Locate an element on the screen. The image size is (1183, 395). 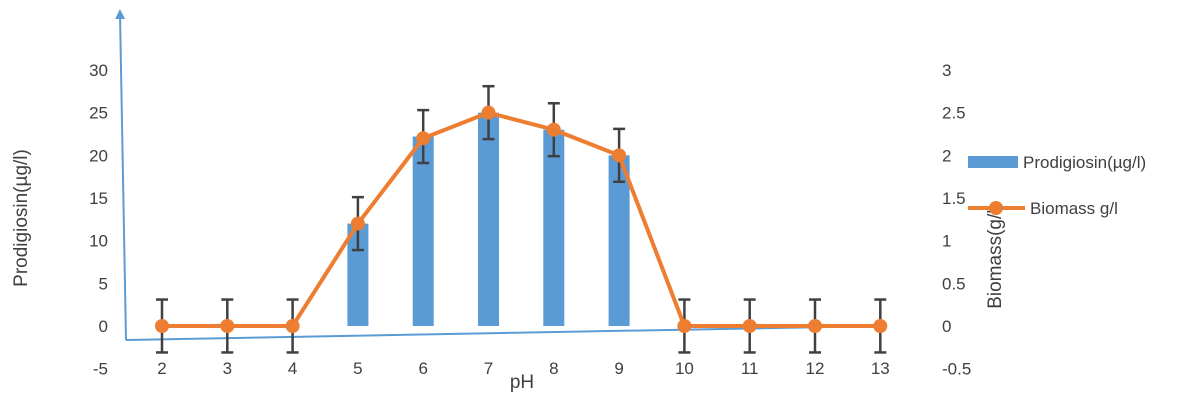
y-axis-title: Prodigiosin(µg/l) is located at coordinates (21, 218).